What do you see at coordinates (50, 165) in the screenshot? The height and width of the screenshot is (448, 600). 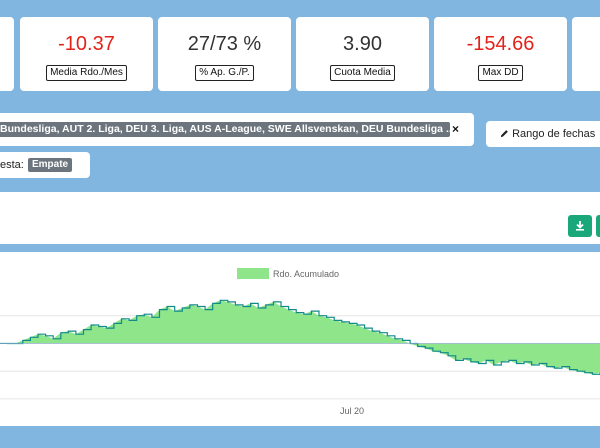 I see `bet-type-badge: Empate` at bounding box center [50, 165].